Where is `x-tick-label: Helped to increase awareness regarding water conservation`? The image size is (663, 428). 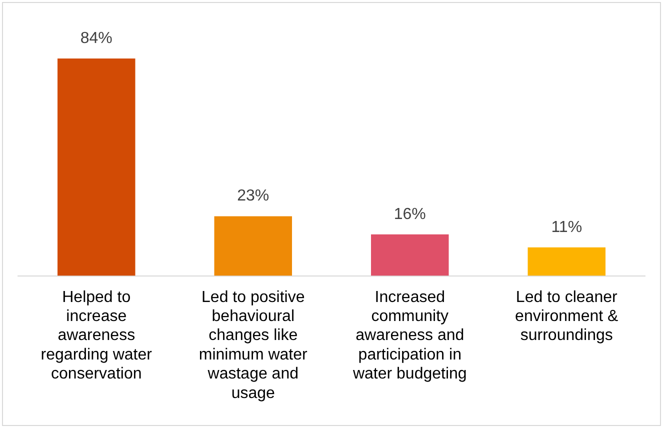 x-tick-label: Helped to increase awareness regarding water conservation is located at coordinates (96, 335).